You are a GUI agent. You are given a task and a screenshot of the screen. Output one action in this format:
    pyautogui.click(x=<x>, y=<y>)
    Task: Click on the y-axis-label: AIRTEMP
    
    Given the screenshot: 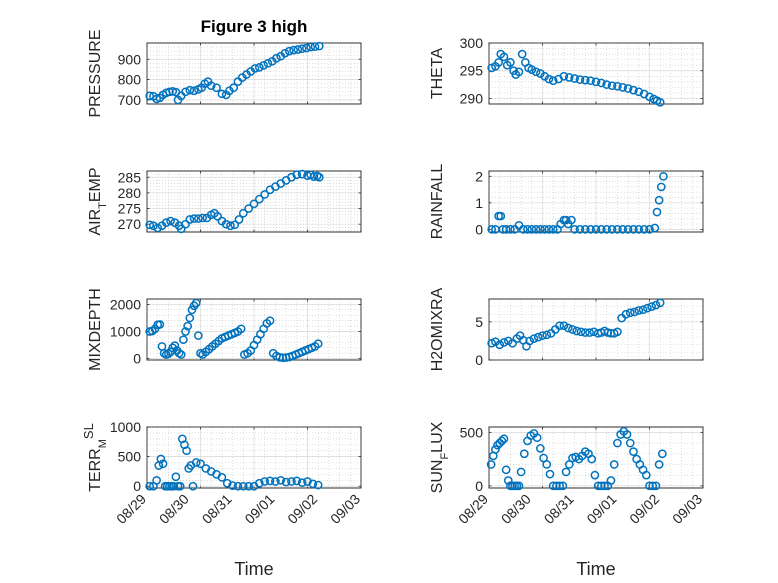 What is the action you would take?
    pyautogui.click(x=98, y=201)
    